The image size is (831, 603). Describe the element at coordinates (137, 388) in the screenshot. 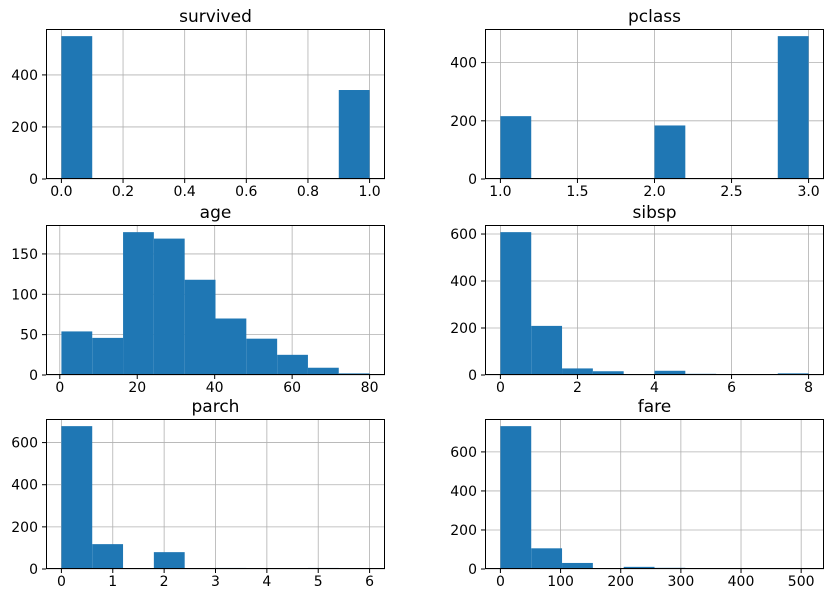

I see `x-tick-label: 20` at that location.